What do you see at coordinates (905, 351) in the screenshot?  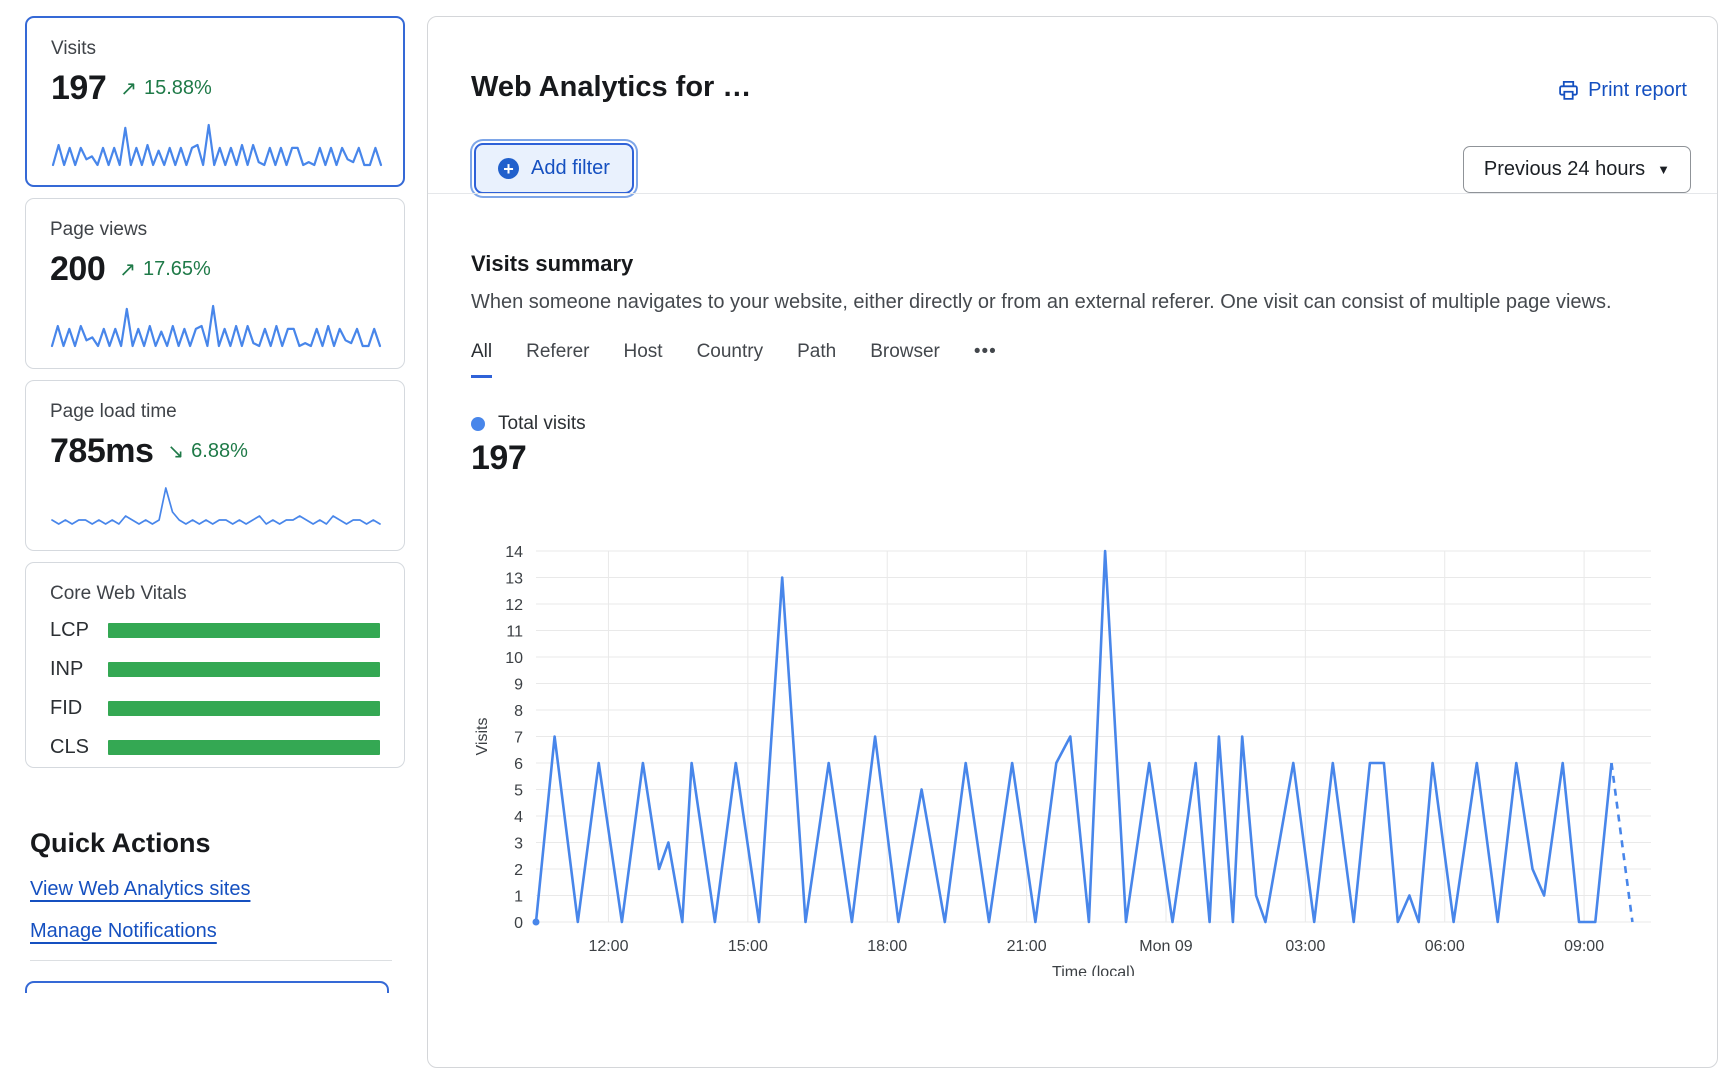 I see `tab-browser: Browser` at bounding box center [905, 351].